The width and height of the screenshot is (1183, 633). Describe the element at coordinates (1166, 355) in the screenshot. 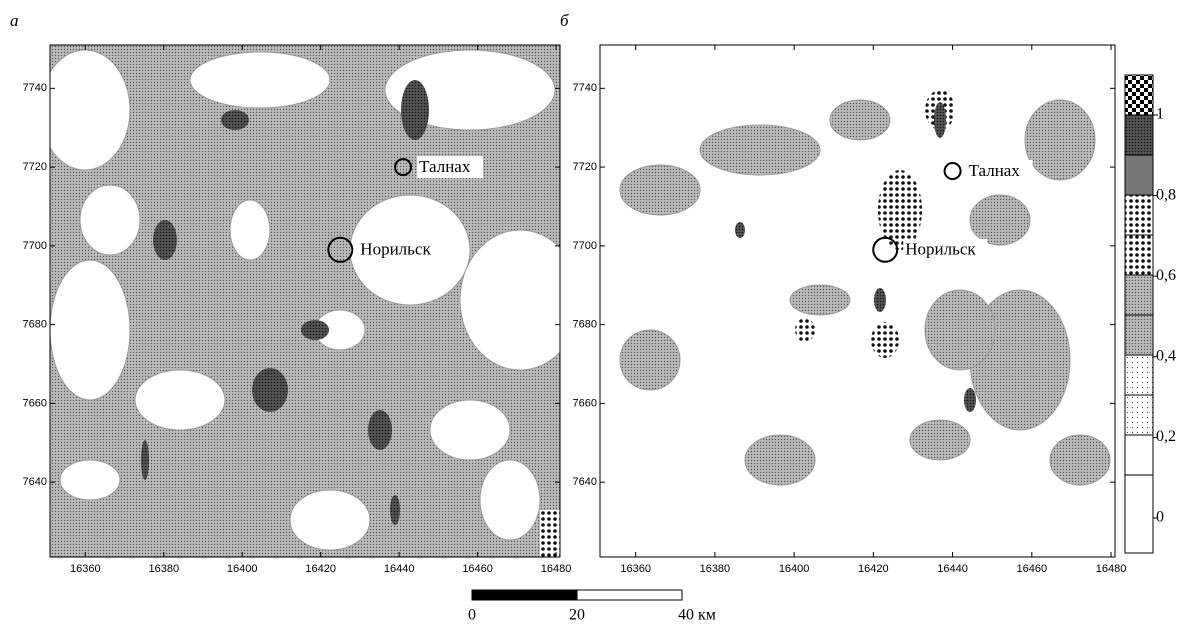

I see `legend-label: 0,4` at that location.